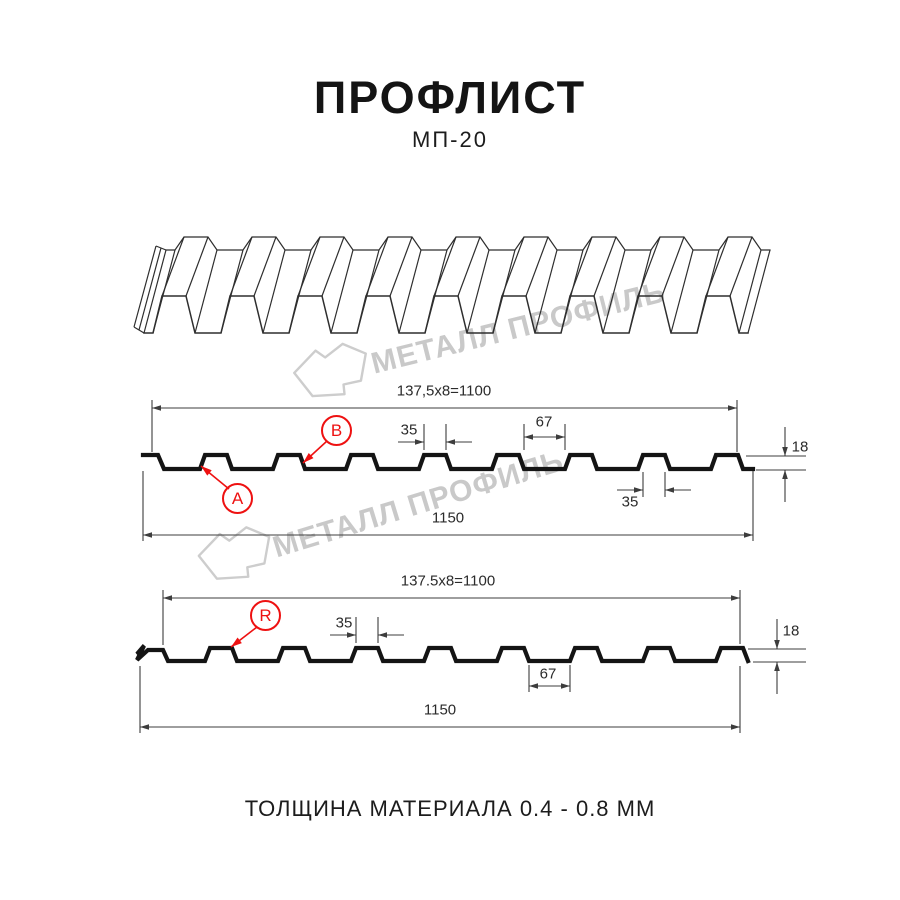 This screenshot has height=900, width=900. What do you see at coordinates (544, 422) in the screenshot?
I see `dim-valley-width-a-label: 67` at bounding box center [544, 422].